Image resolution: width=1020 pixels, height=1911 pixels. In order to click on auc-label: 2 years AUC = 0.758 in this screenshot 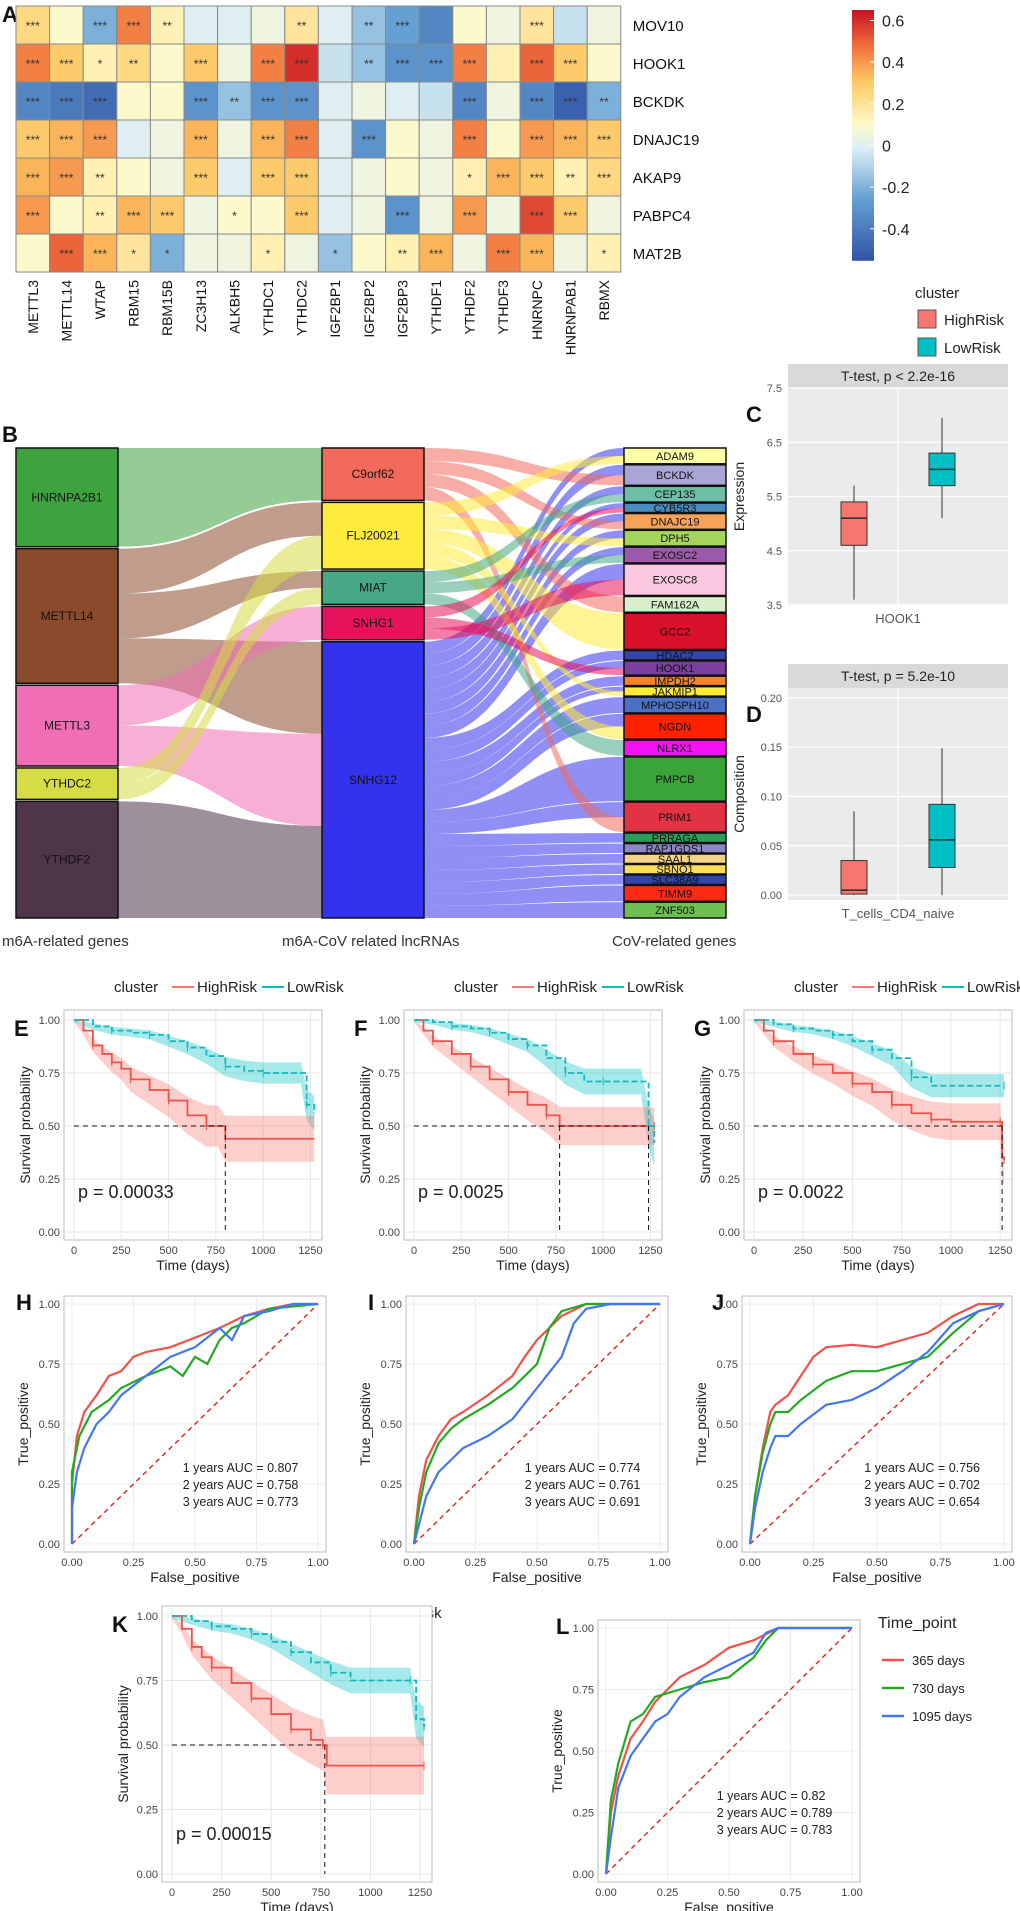, I will do `click(241, 1485)`.